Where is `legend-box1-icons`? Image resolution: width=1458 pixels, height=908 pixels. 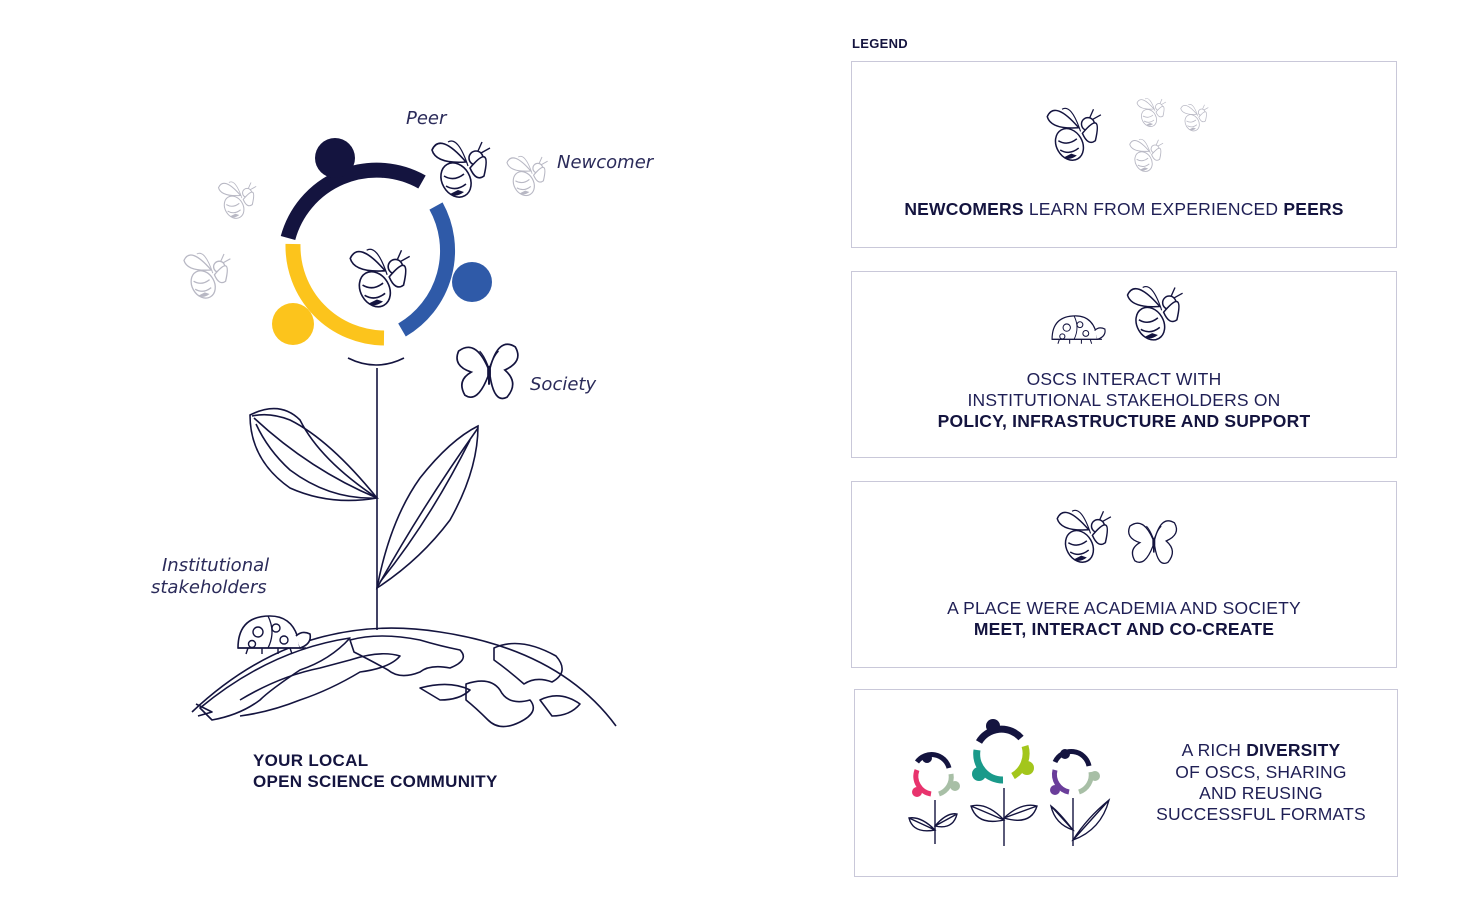
legend-box1-icons is located at coordinates (1127, 137).